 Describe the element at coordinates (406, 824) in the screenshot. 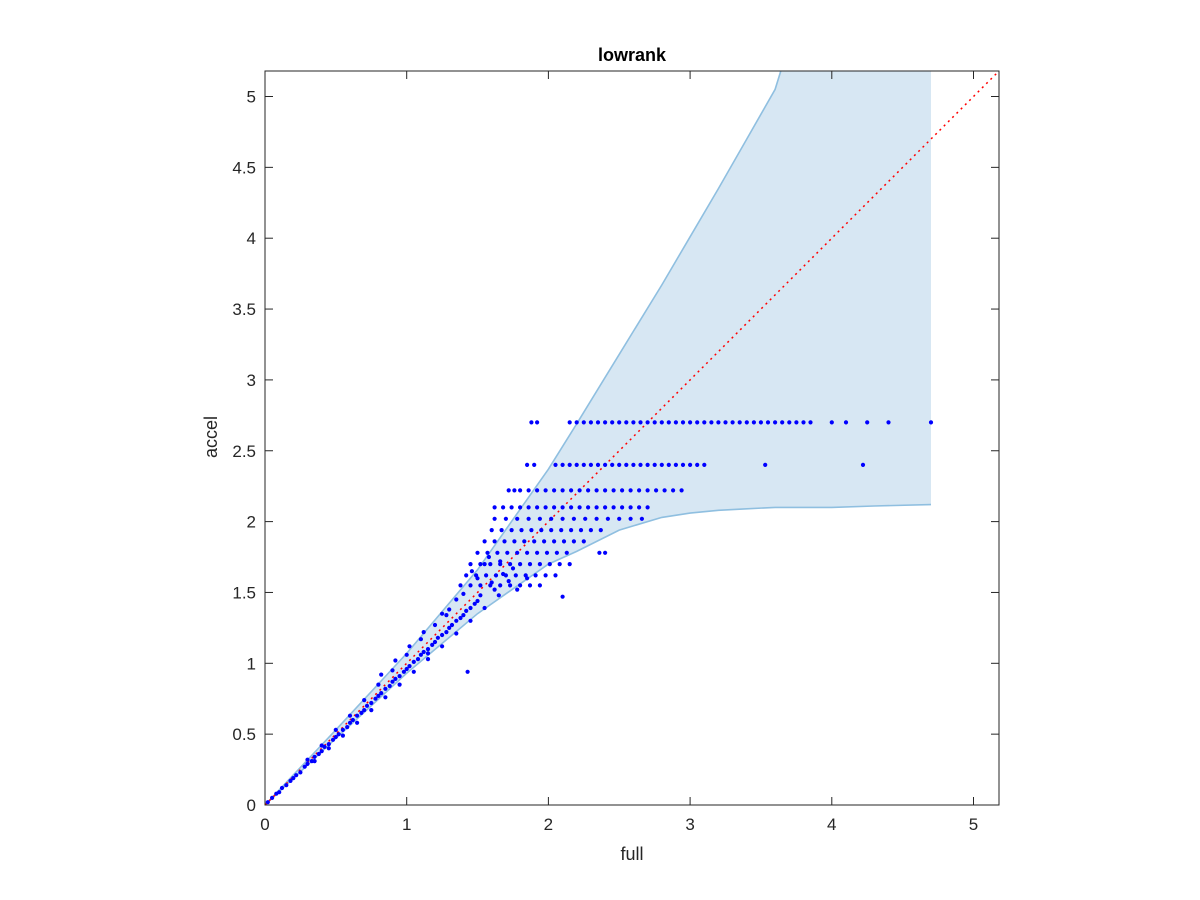

I see `x-tick-label: 1` at that location.